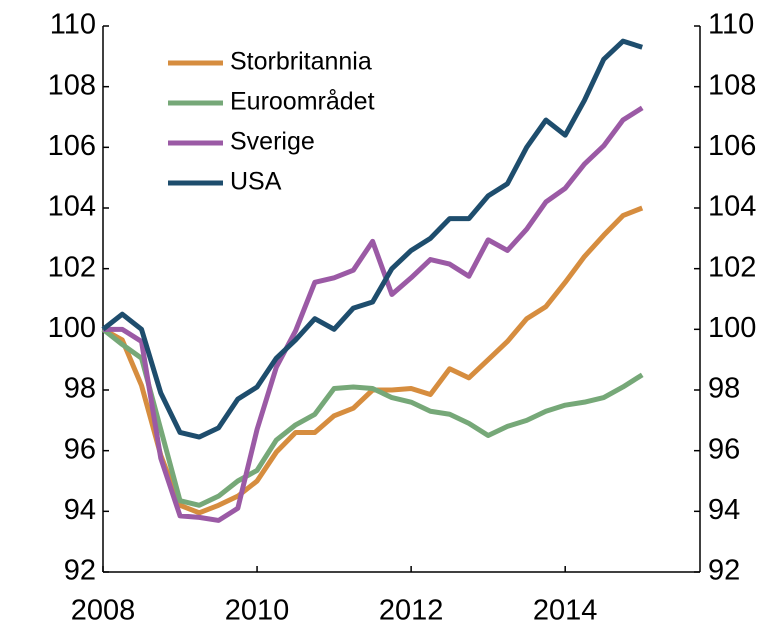  What do you see at coordinates (724, 510) in the screenshot?
I see `y2-tick-label: 94` at bounding box center [724, 510].